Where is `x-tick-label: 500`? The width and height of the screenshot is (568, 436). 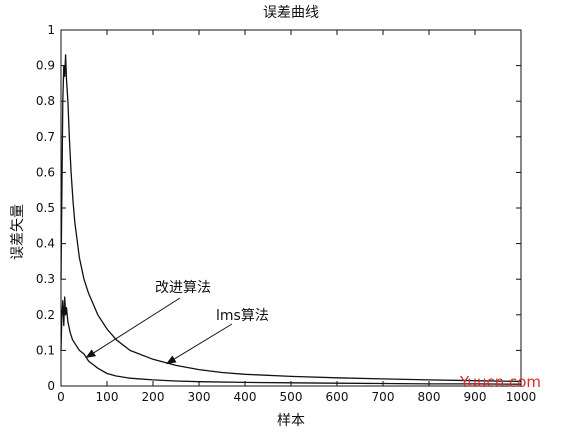
x-tick-label: 500 is located at coordinates (291, 397).